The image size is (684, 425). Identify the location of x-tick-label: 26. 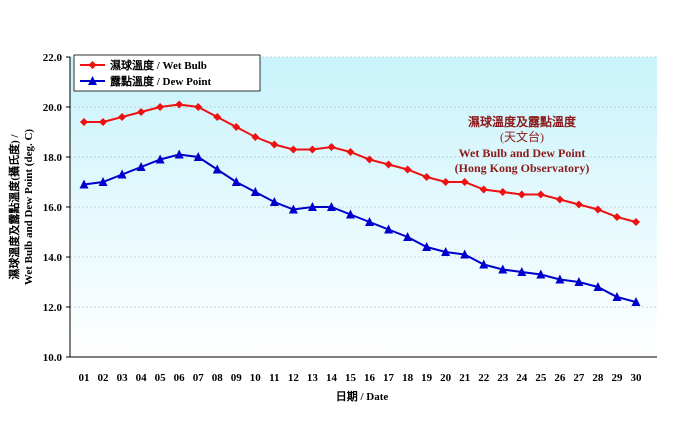
(560, 378).